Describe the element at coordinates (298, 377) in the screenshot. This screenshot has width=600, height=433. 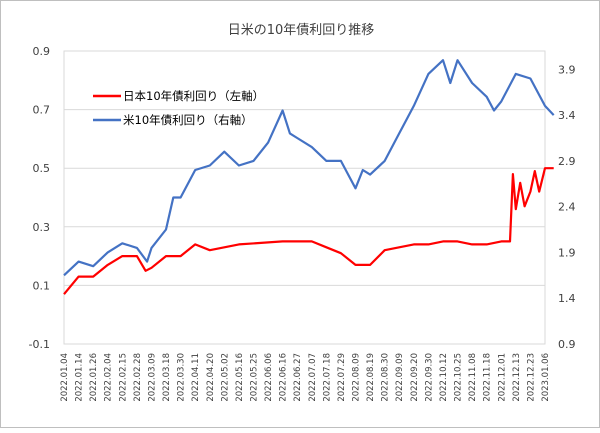
I see `x-tick-label: 2022.06.27` at that location.